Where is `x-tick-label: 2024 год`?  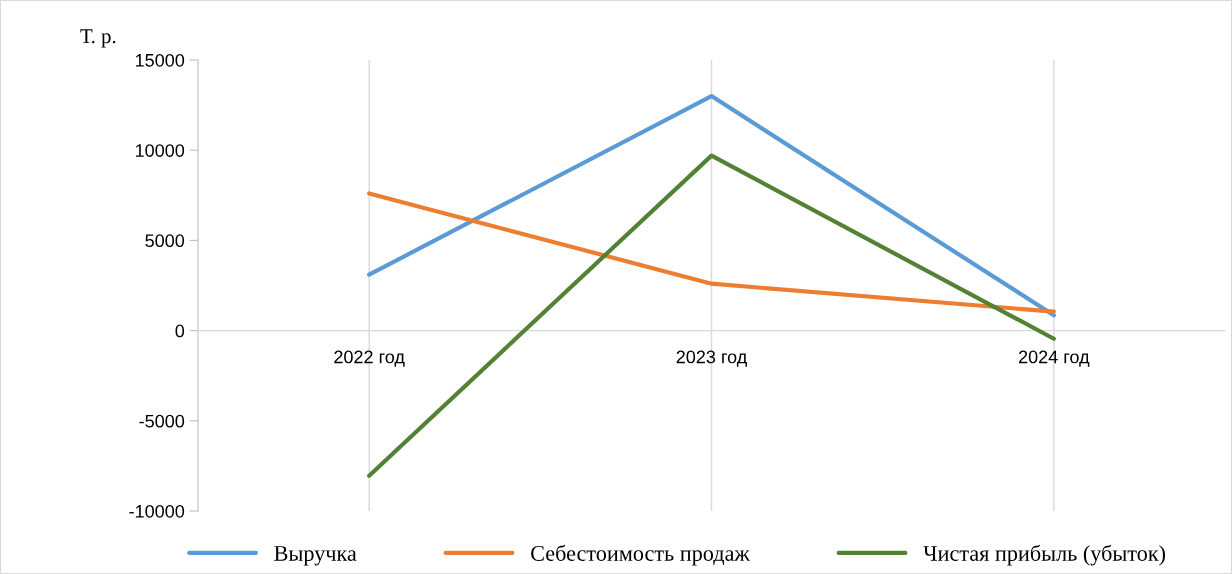
x-tick-label: 2024 год is located at coordinates (1054, 358).